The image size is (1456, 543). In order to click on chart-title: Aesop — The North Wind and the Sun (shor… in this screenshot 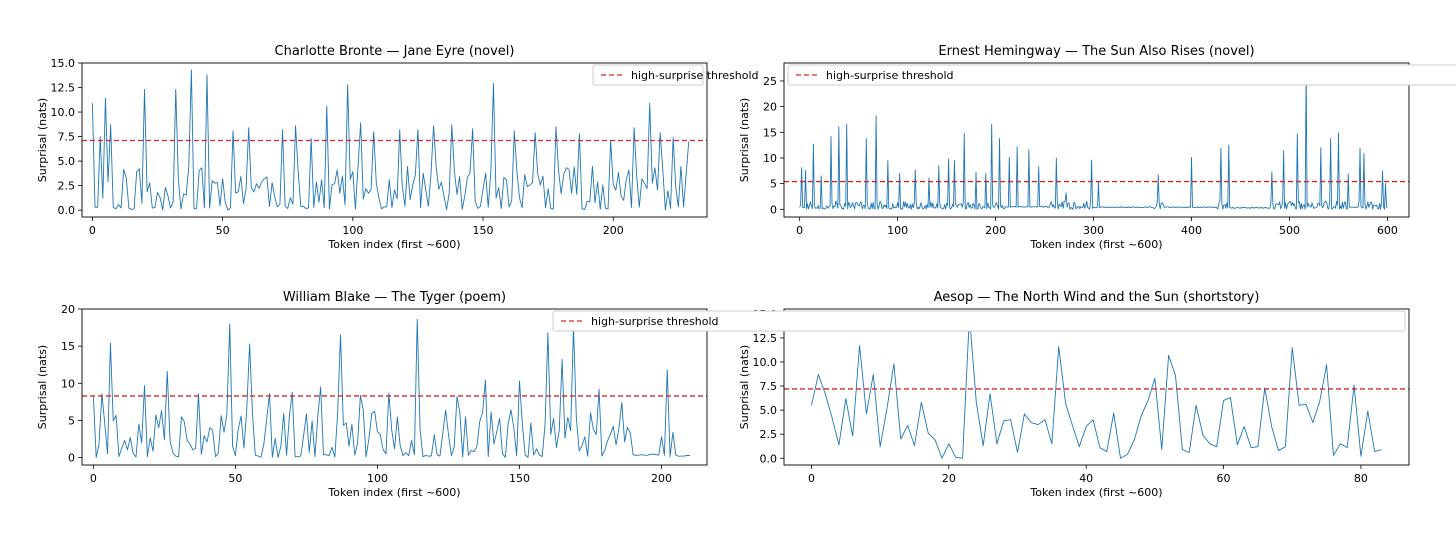, I will do `click(1097, 297)`.